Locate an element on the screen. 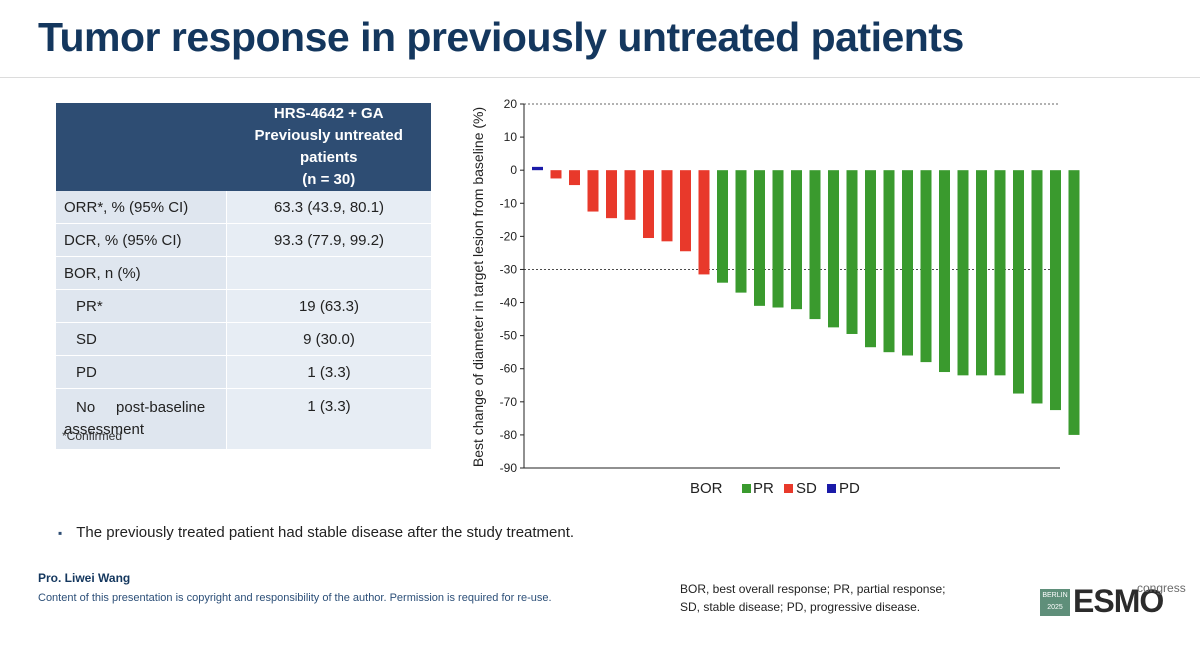 This screenshot has width=1200, height=657. y-tick-label: -20 is located at coordinates (509, 236).